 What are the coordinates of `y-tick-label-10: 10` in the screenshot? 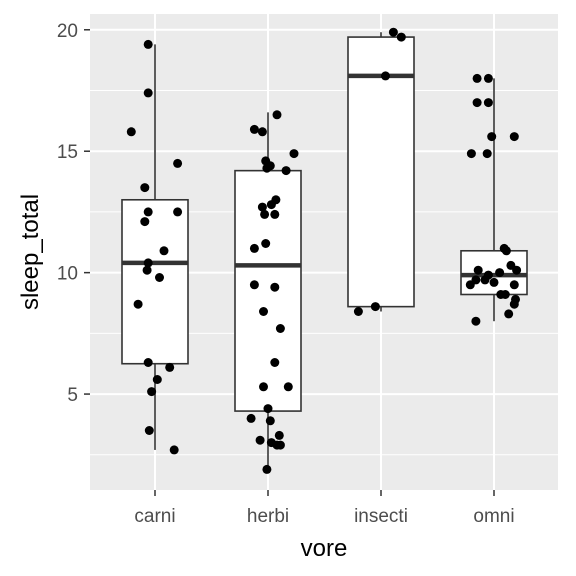 It's located at (67, 274).